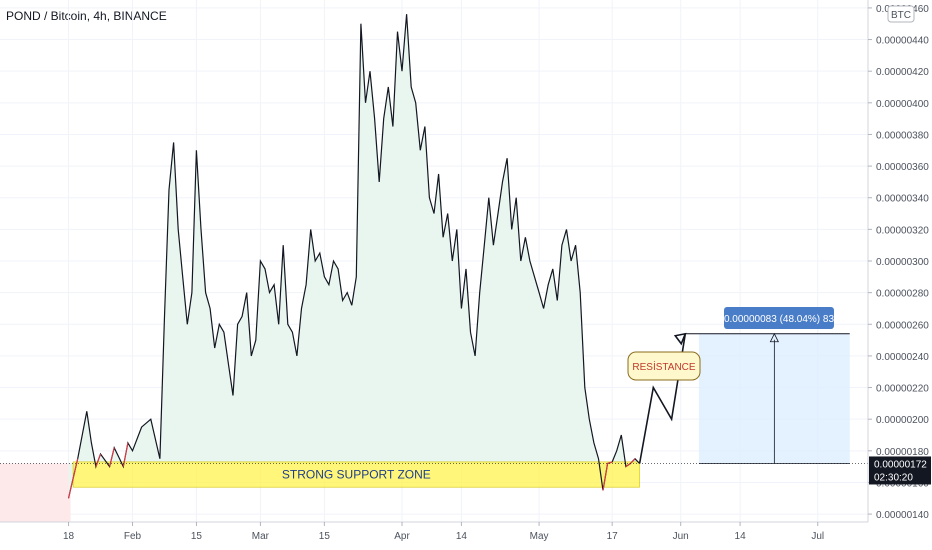 The image size is (932, 550). I want to click on y-tick-label-9: 0.00000320, so click(902, 230).